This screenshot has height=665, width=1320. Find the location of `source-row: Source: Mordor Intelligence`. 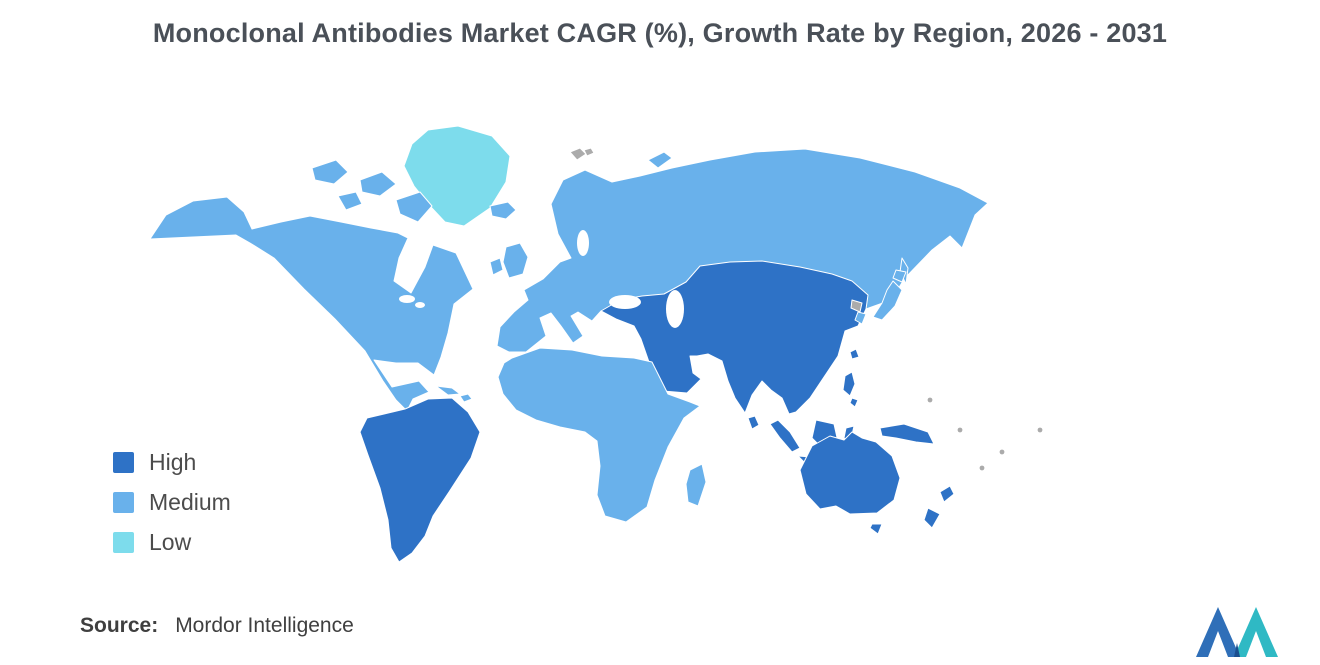

source-row: Source: Mordor Intelligence is located at coordinates (217, 626).